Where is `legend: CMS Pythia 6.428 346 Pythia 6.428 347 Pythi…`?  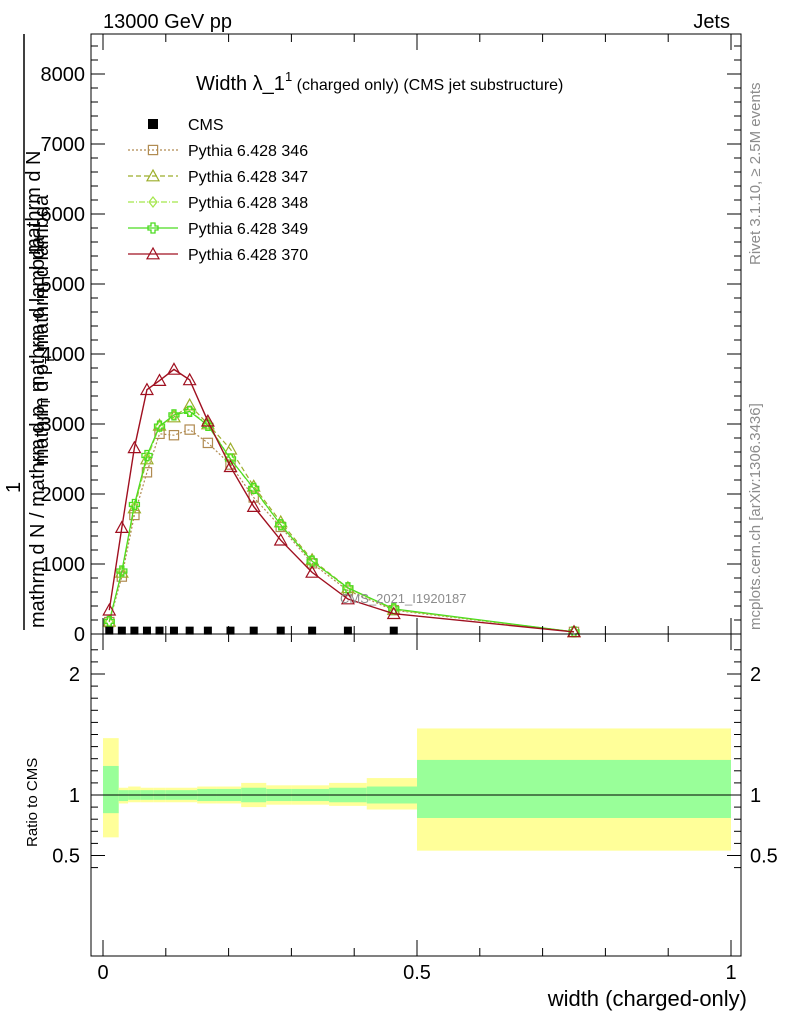
legend: CMS Pythia 6.428 346 Pythia 6.428 347 Pythi… is located at coordinates (218, 190).